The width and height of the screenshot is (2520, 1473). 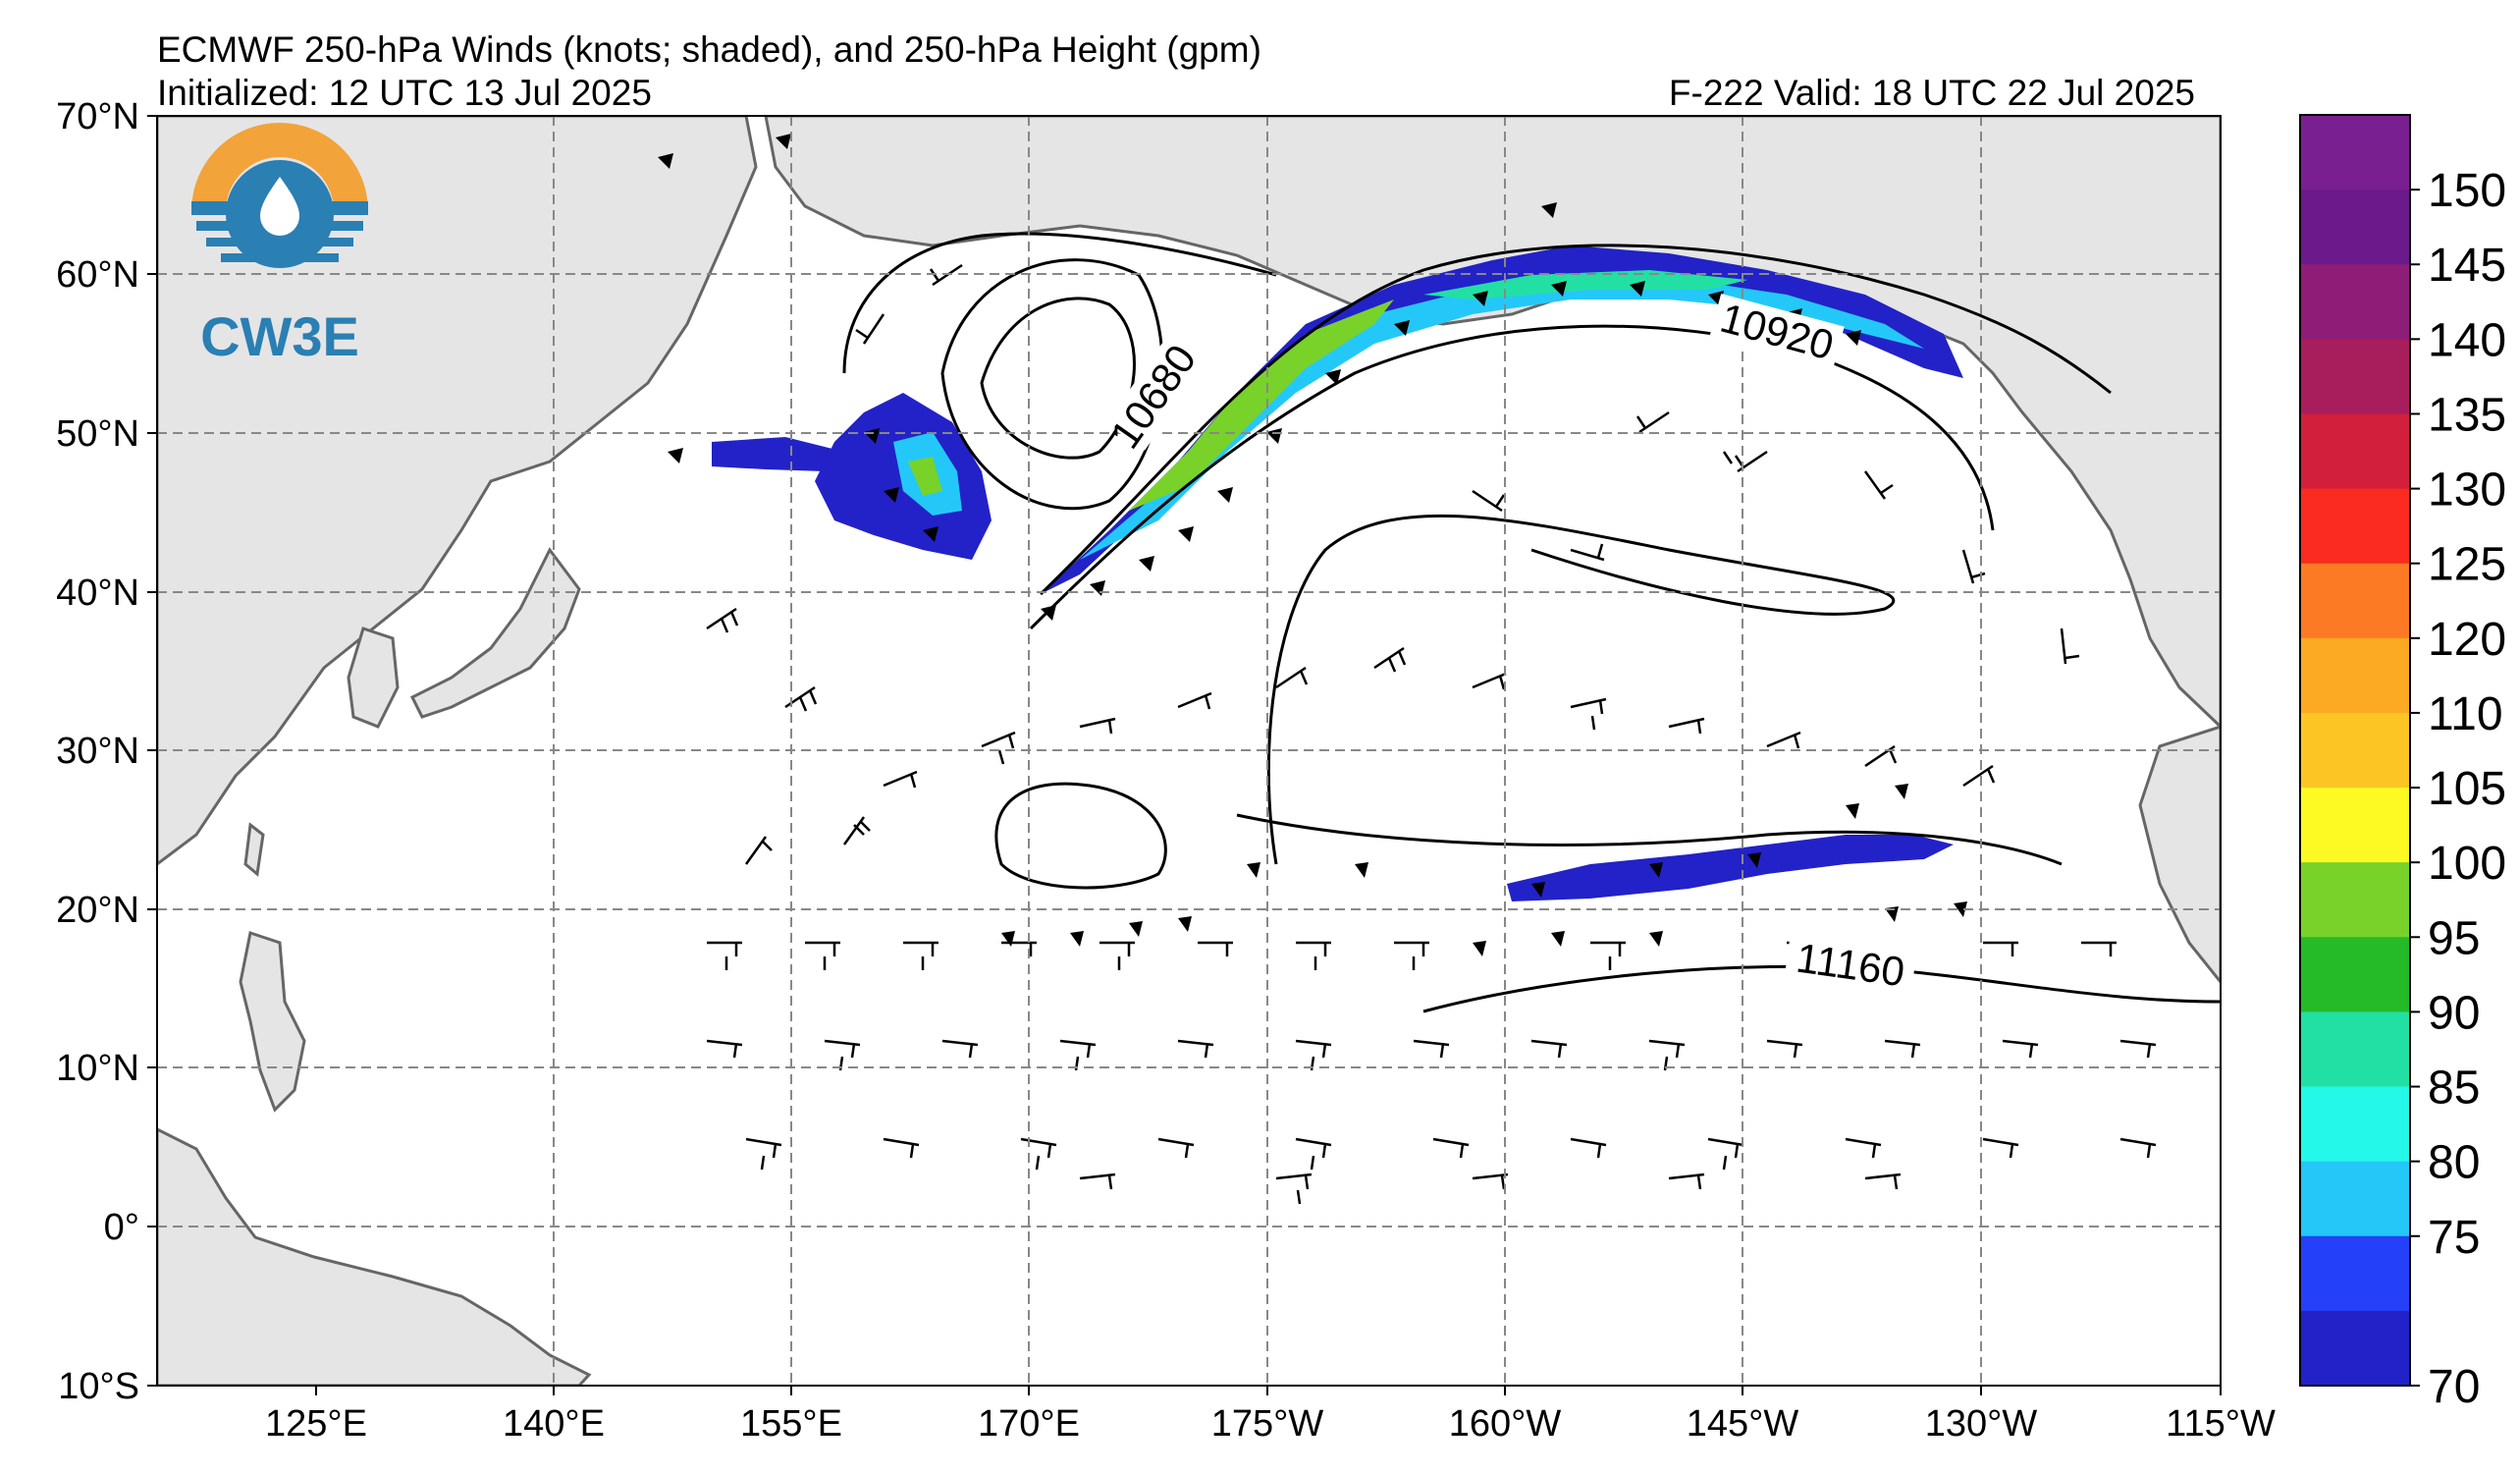 I want to click on logo-sun-ring, so click(x=279, y=167).